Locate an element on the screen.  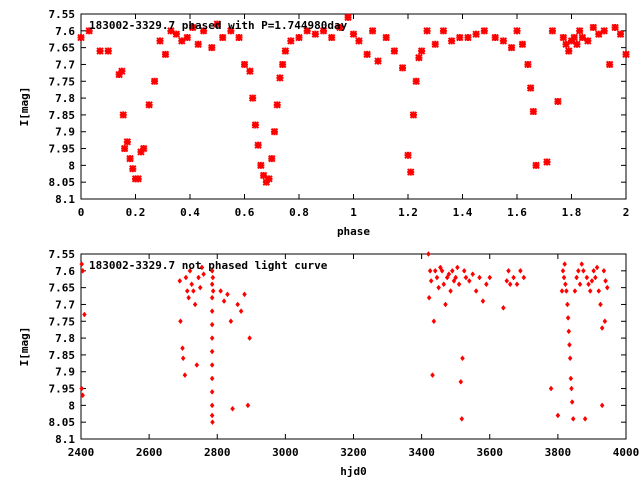
x-tick-label: 3600 is located at coordinates (490, 452).